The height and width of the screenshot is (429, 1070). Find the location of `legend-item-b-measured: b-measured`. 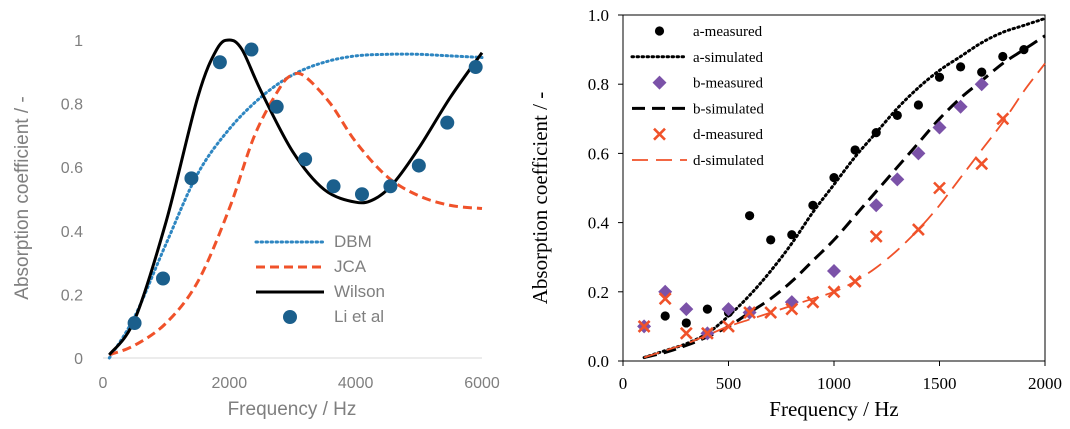

legend-item-b-measured: b-measured is located at coordinates (707, 83).